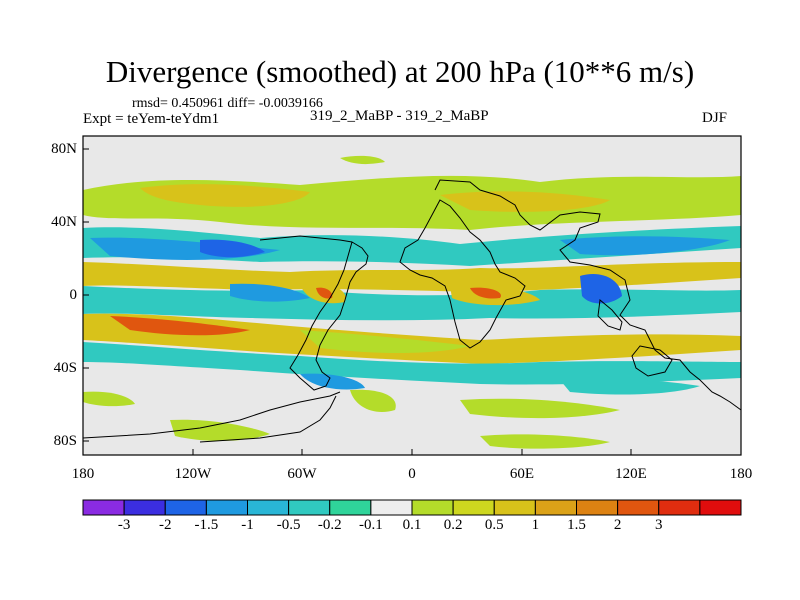 This screenshot has width=800, height=600. Describe the element at coordinates (617, 525) in the screenshot. I see `colorbar-label: 2` at that location.